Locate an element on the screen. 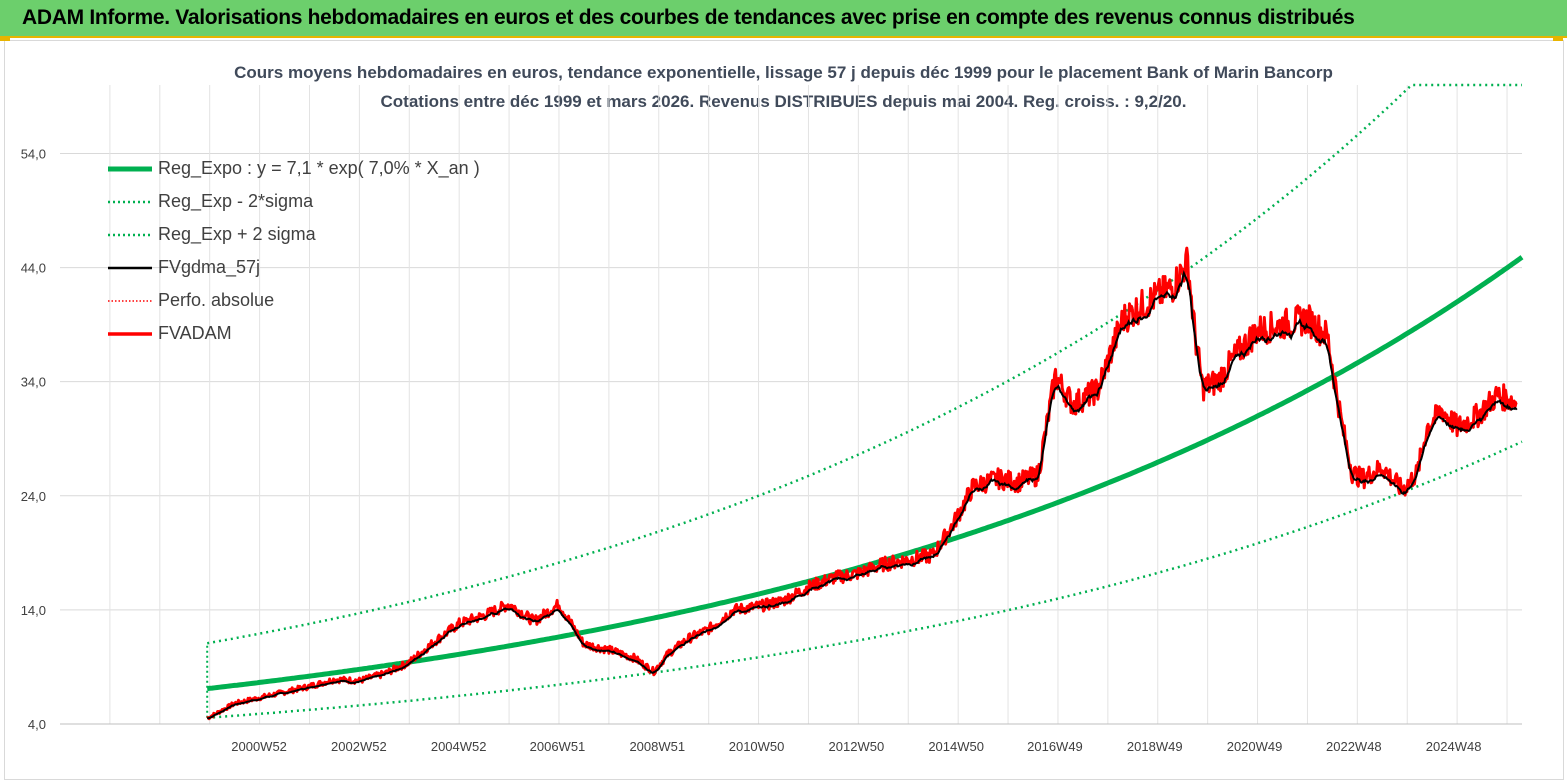 The image size is (1567, 783). legend-label-reg-exp-plus: Reg_Exp + 2 sigma is located at coordinates (237, 234).